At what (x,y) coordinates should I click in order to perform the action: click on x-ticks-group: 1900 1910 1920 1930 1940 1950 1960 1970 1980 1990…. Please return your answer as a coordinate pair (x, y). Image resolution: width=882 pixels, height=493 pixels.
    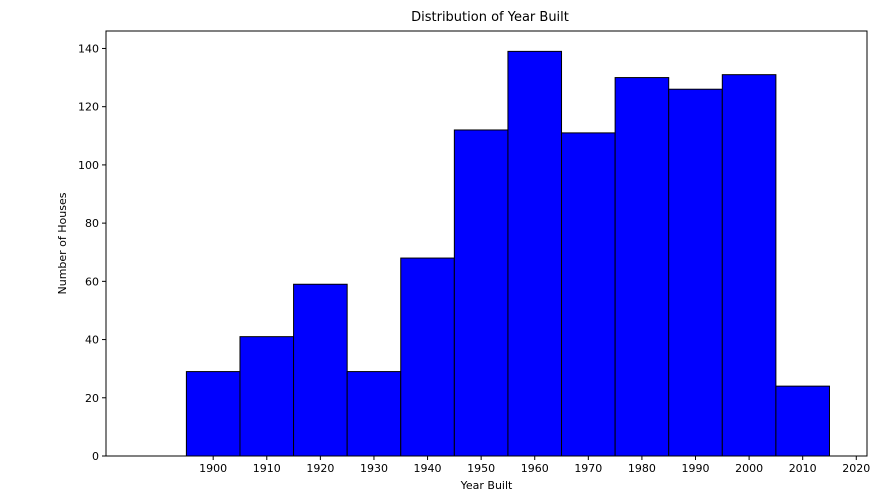
    Looking at the image, I should click on (534, 465).